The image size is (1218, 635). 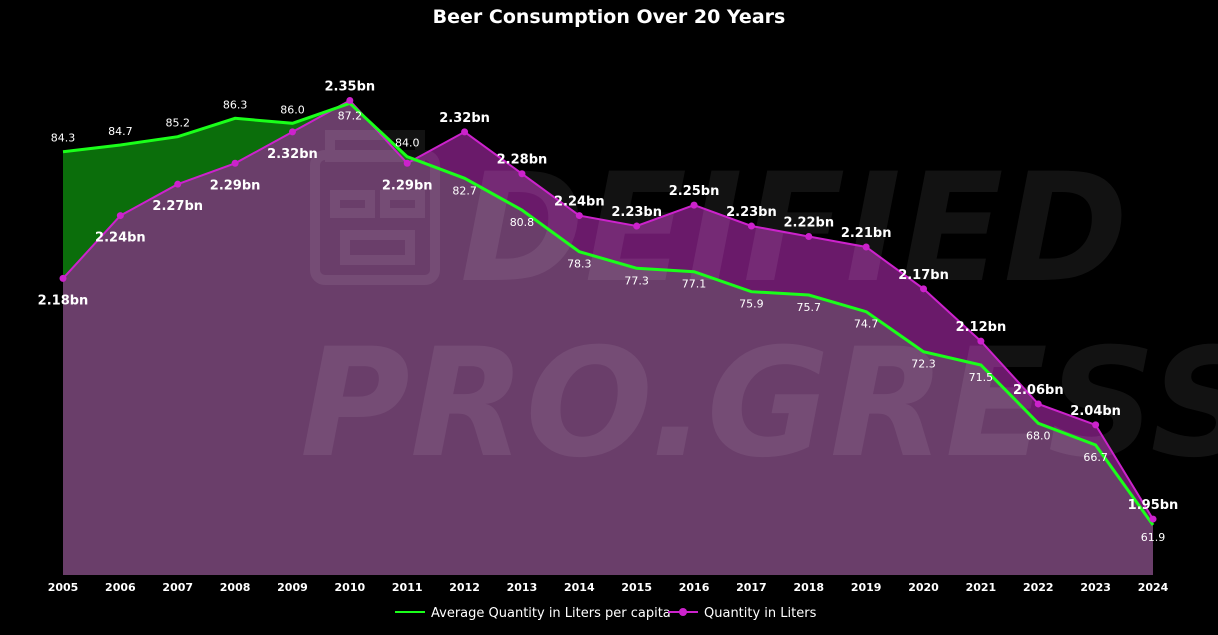 I want to click on x-tick-2015: 2015, so click(x=636, y=587).